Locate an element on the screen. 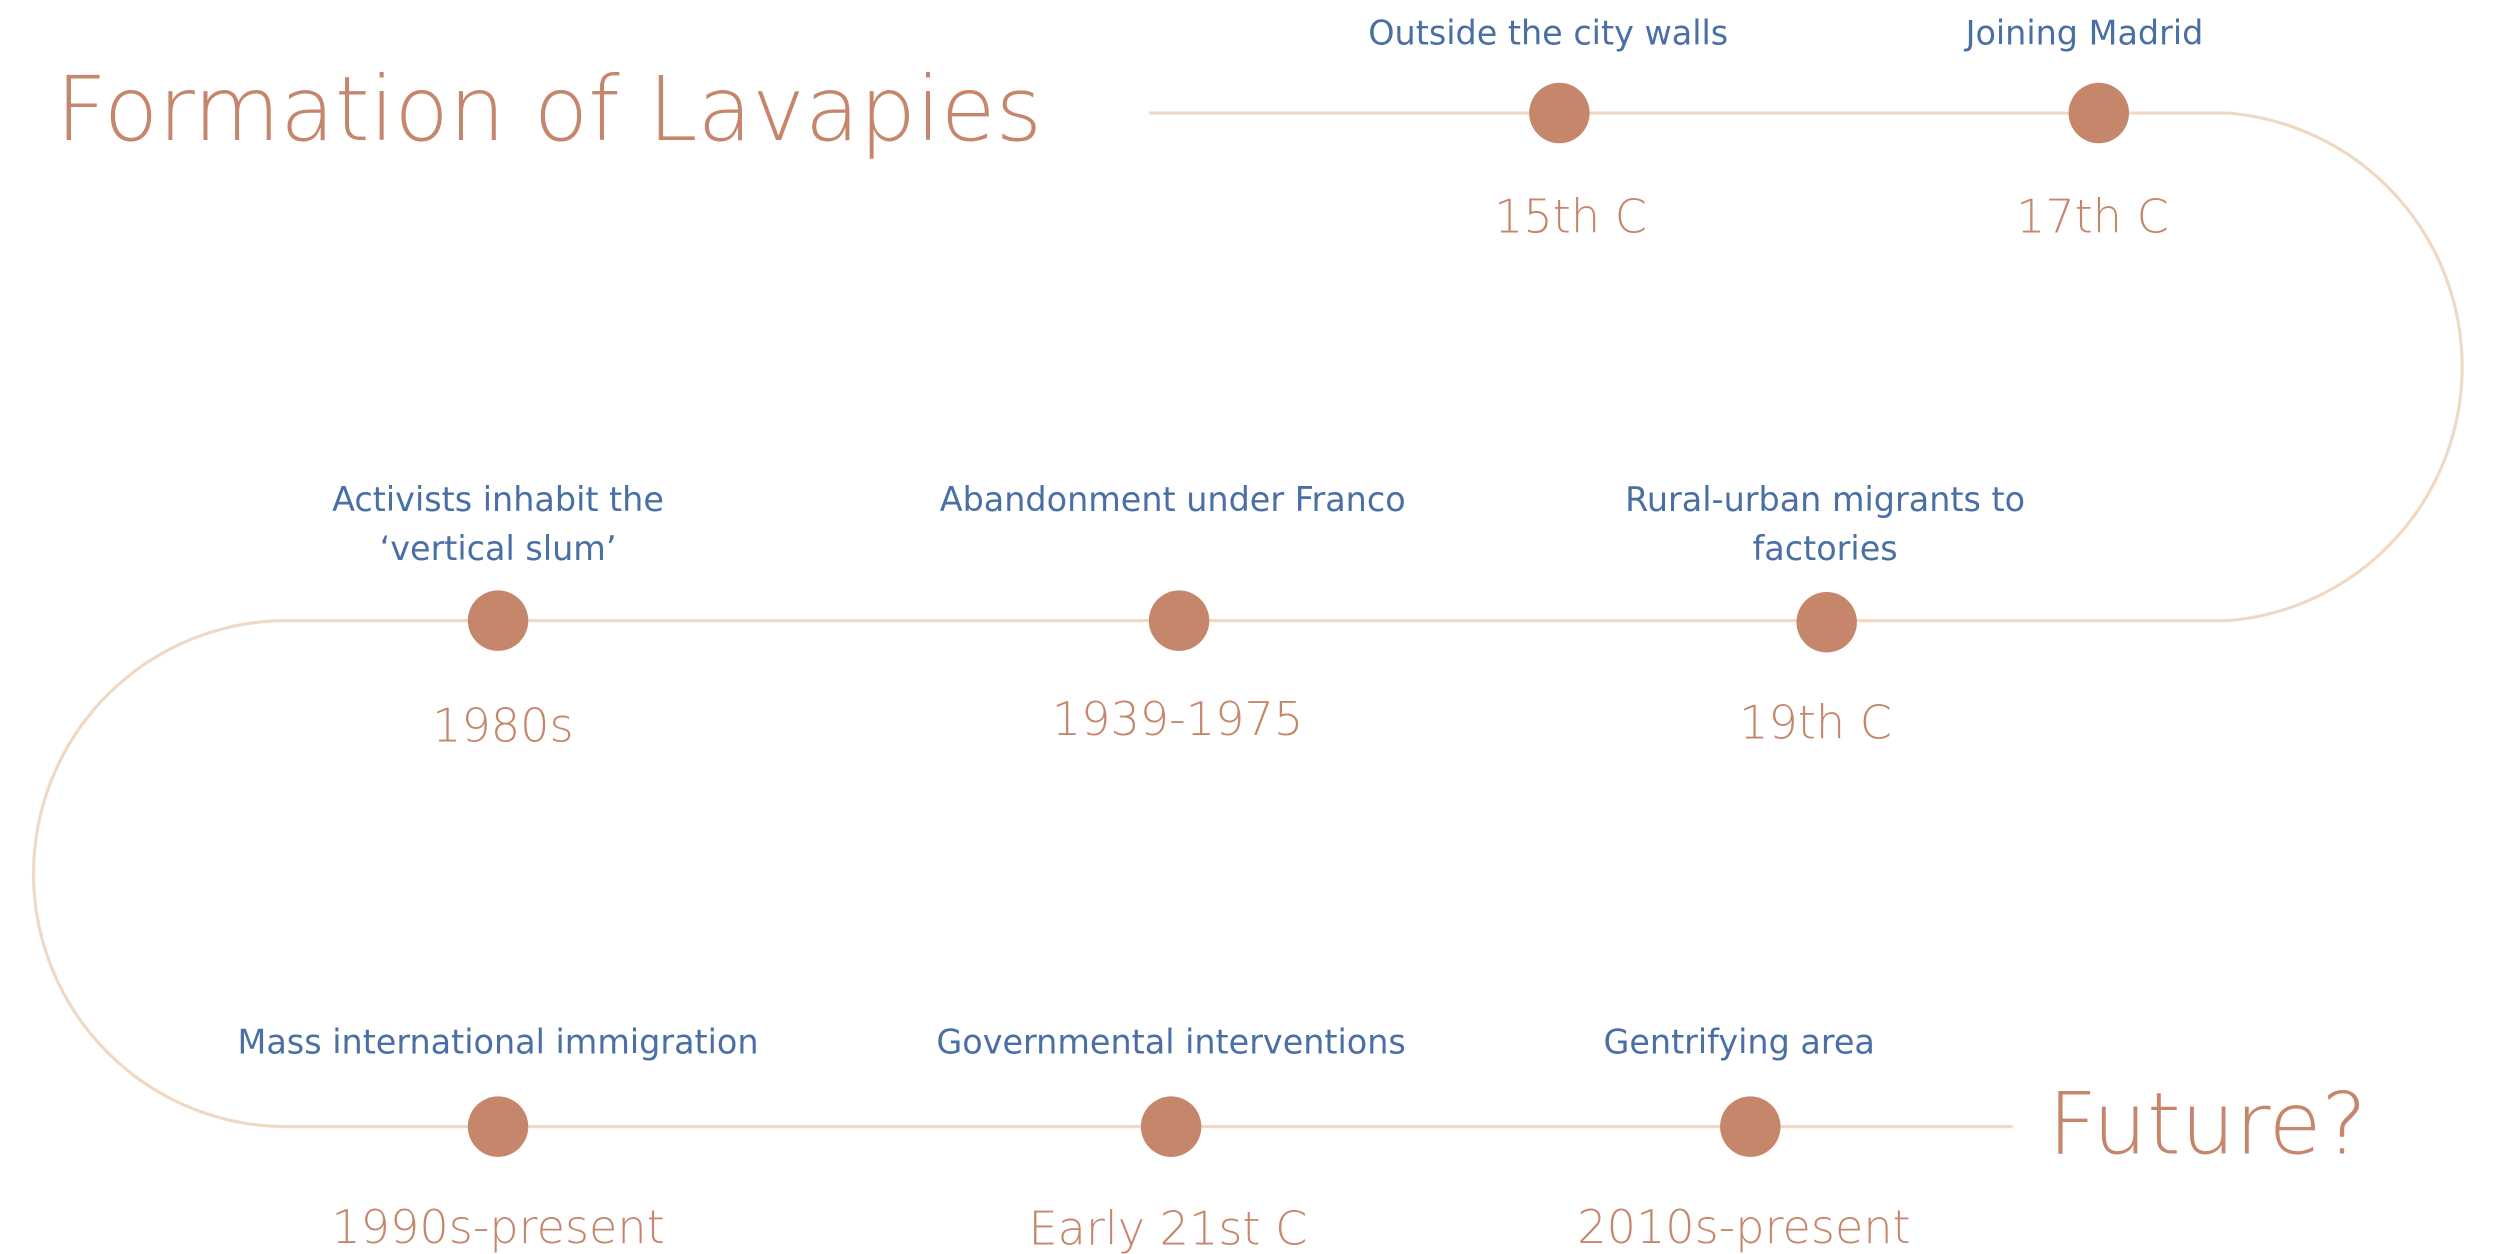  event-label: Joining Madrid is located at coordinates (2084, 33).